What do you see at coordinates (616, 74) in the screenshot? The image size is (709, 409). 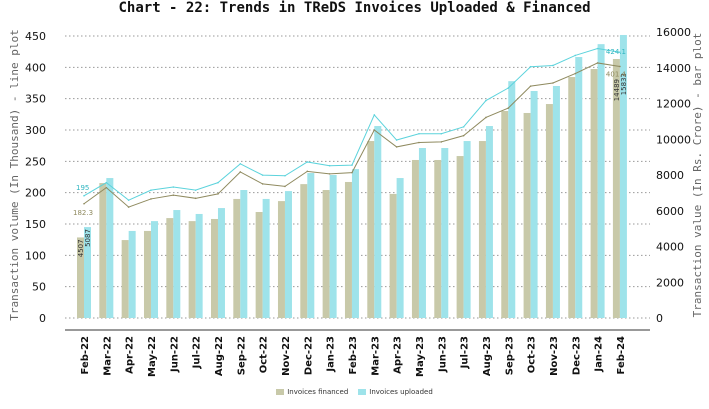 I see `data-label-financed-line-last: 401.4` at bounding box center [616, 74].